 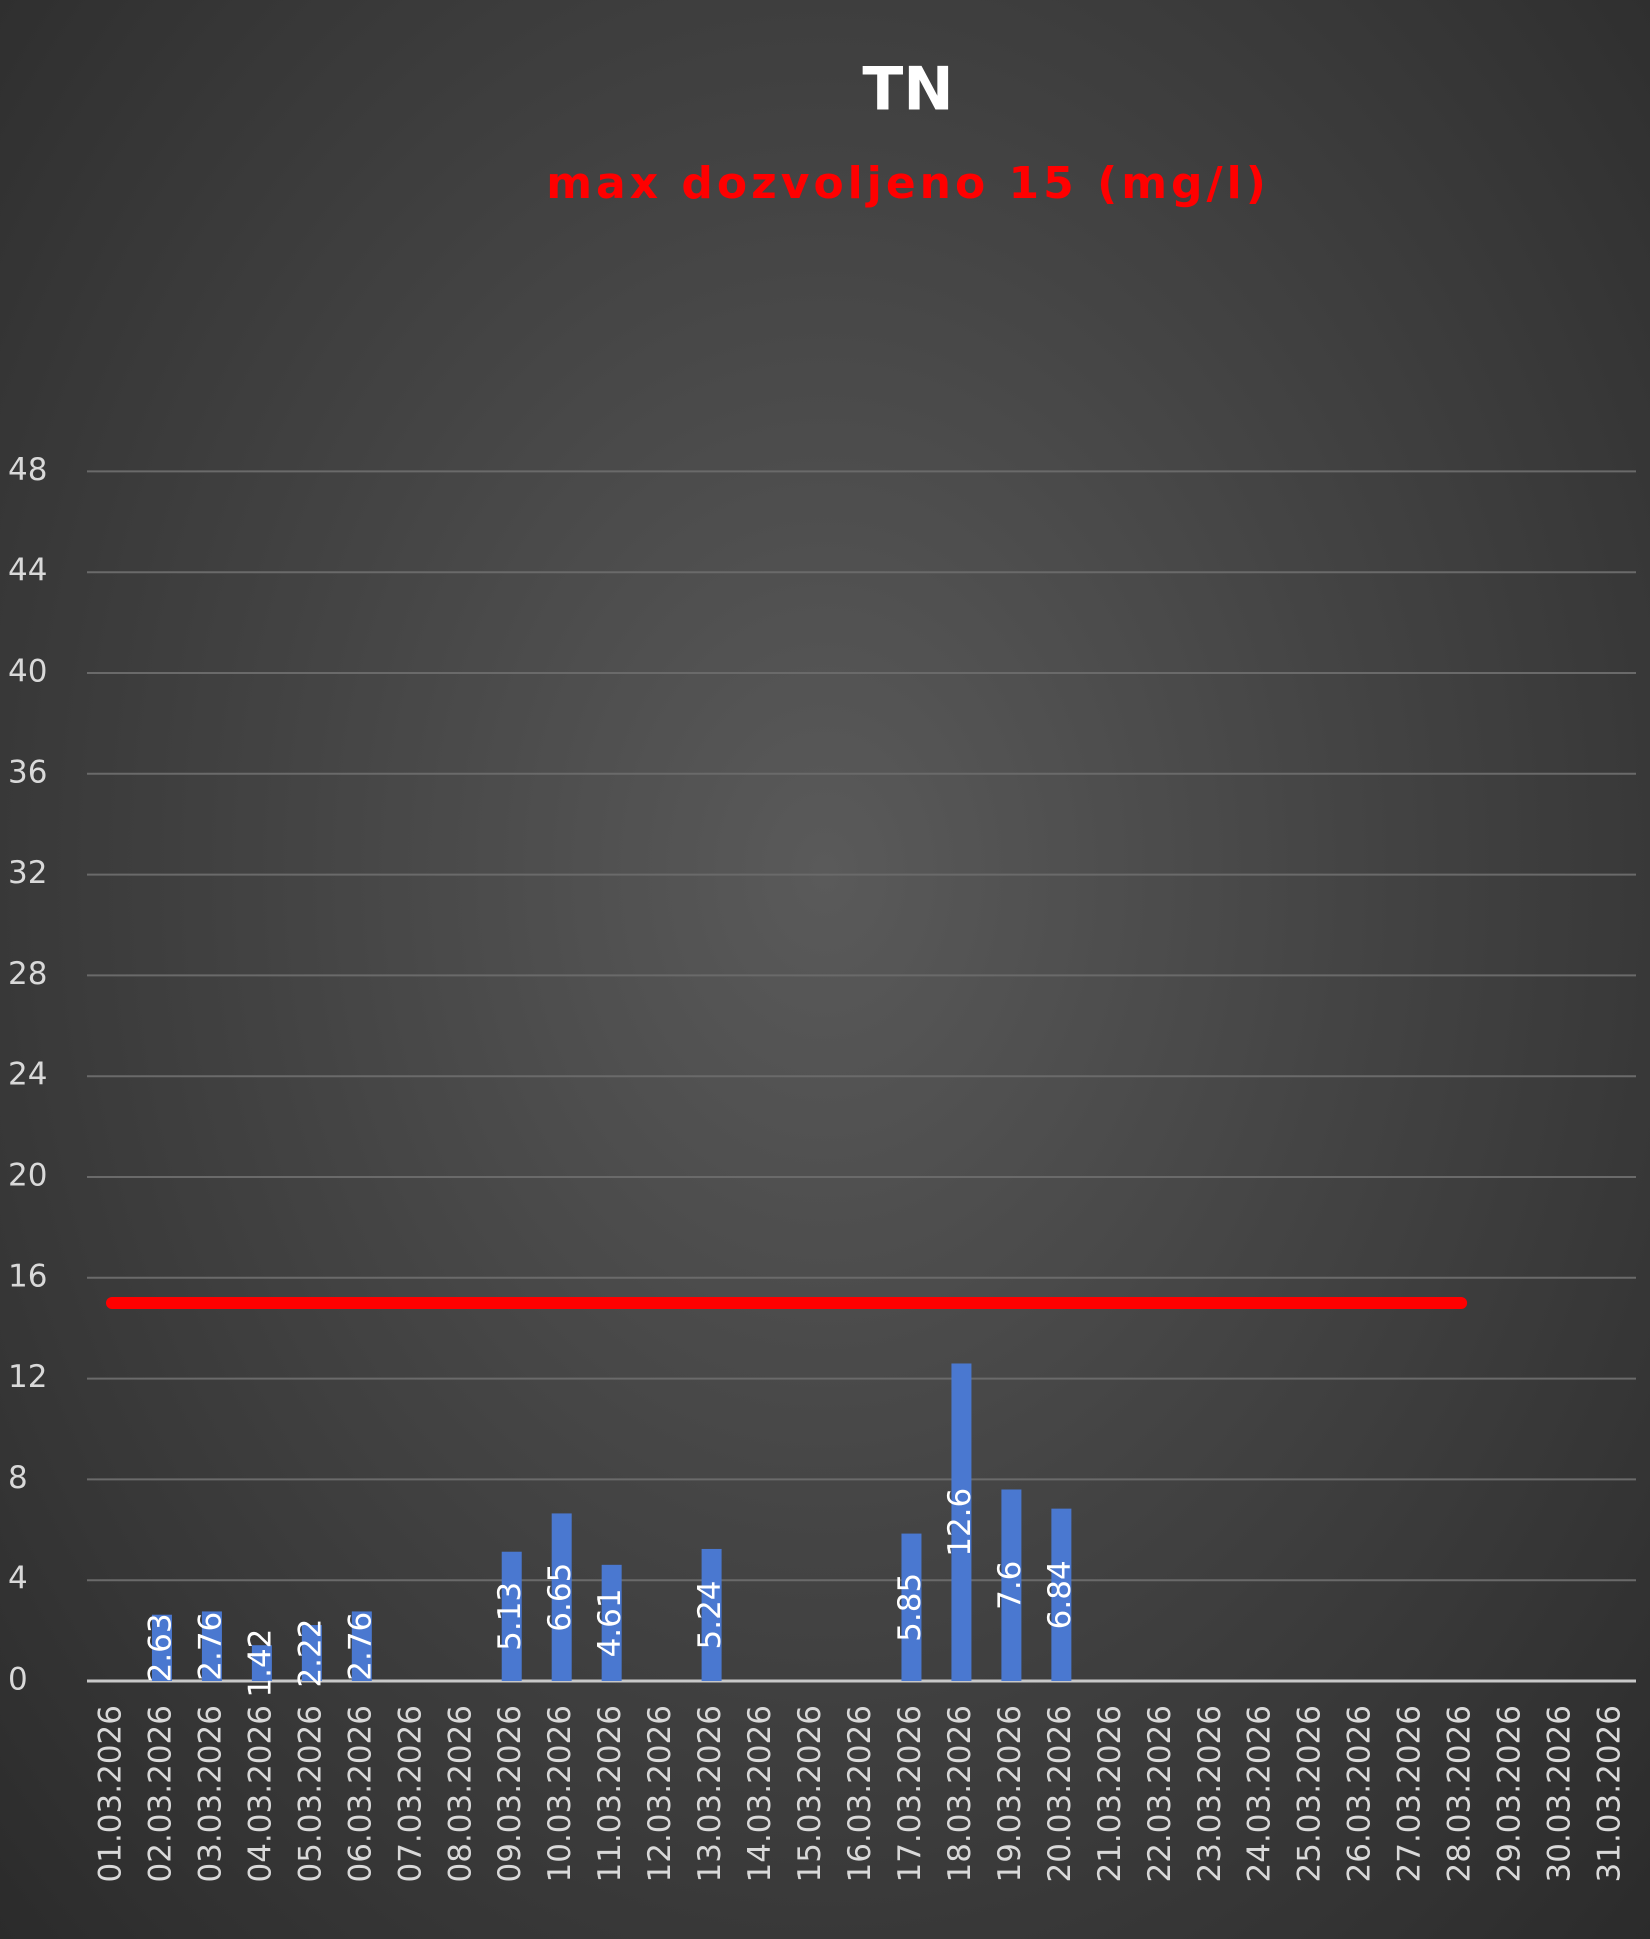 I want to click on data-label: 4.61, so click(x=610, y=1622).